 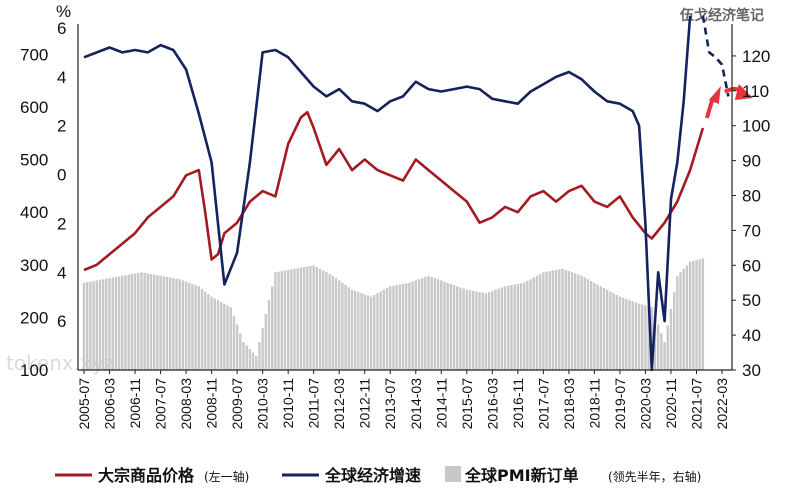 I want to click on x-tick-label: 2022-03, so click(x=722, y=404).